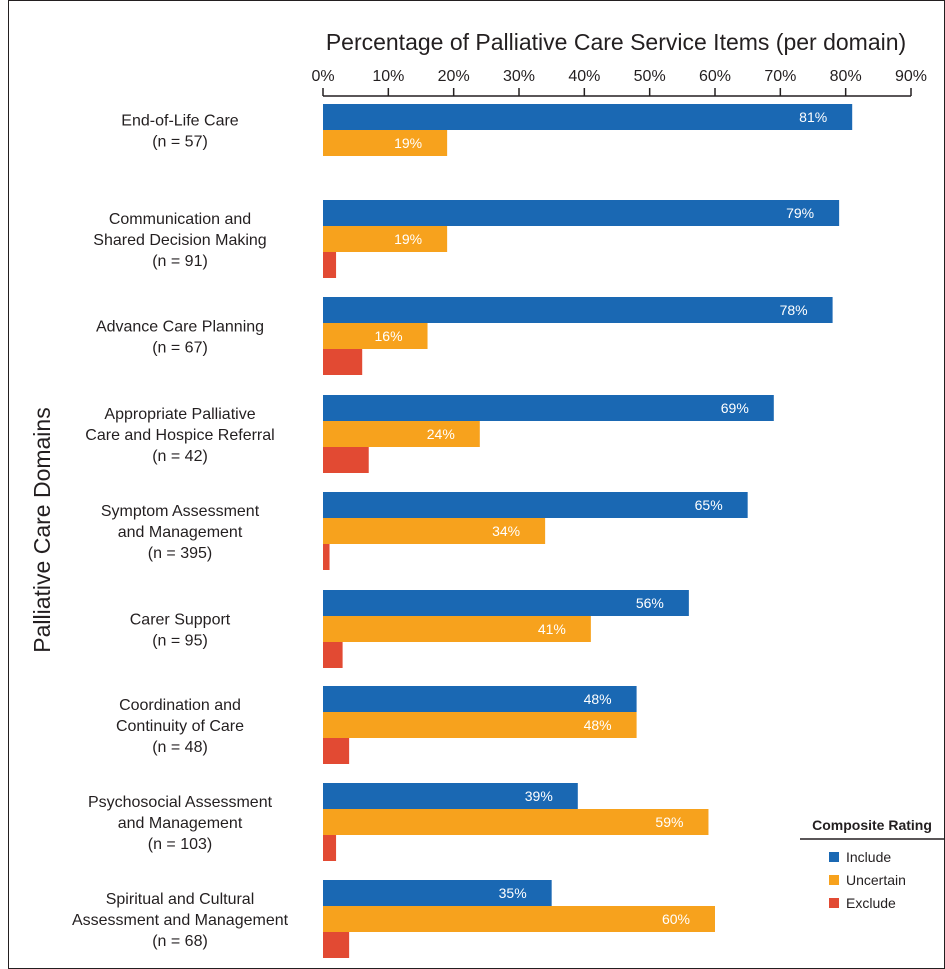 The height and width of the screenshot is (969, 945). Describe the element at coordinates (180, 747) in the screenshot. I see `category-count-label: (n = 48)` at that location.